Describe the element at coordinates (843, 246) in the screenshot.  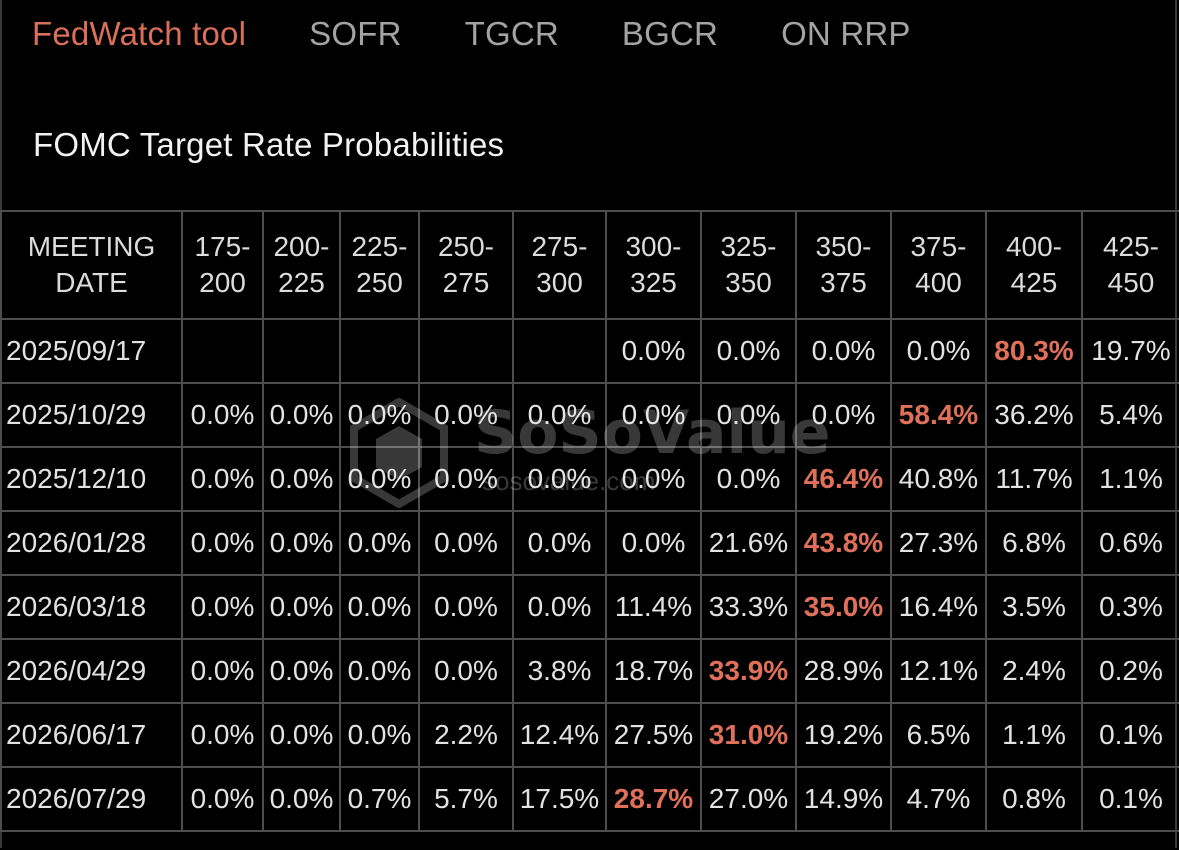
I see `header-line: 350-` at that location.